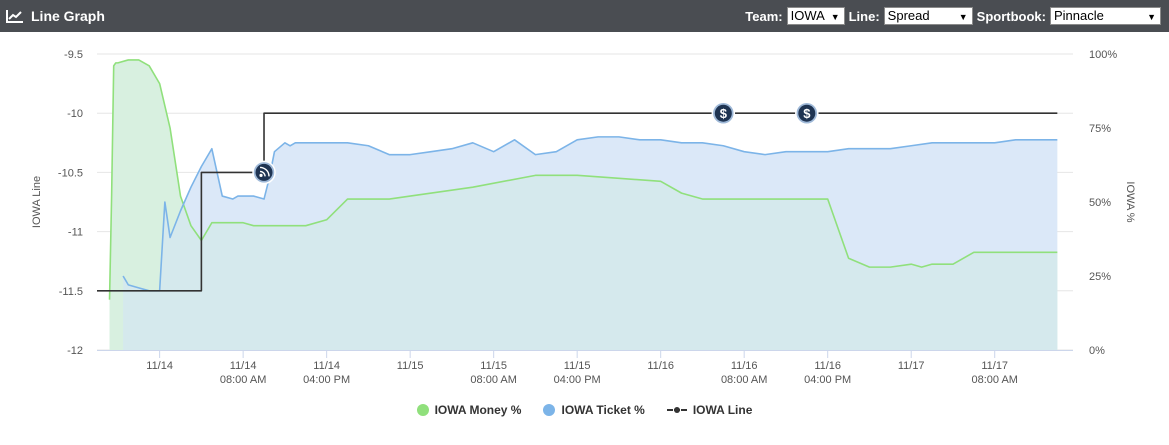  I want to click on legend-item-money: IOWA Money %, so click(469, 410).